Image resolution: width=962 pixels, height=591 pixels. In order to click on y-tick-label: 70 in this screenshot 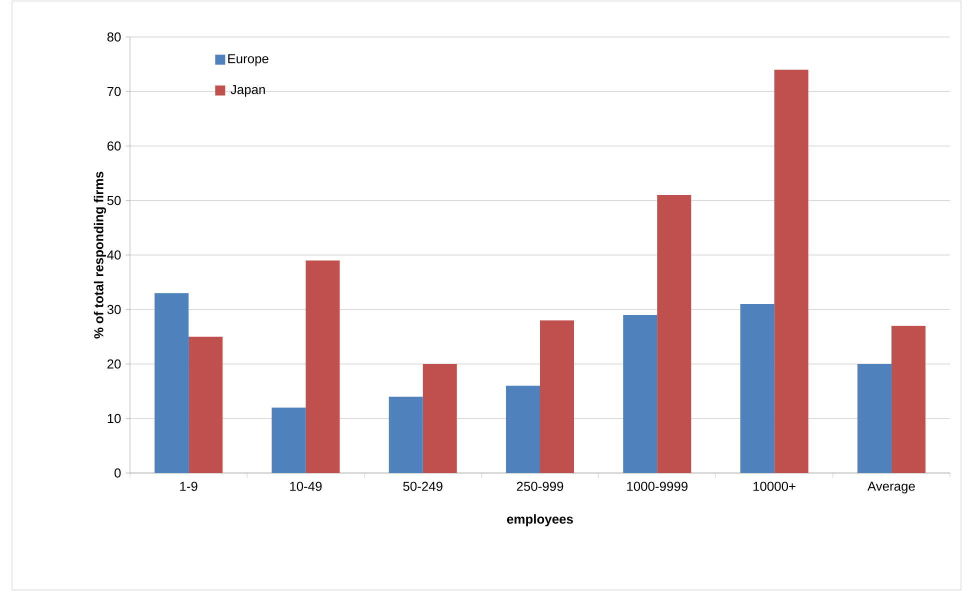, I will do `click(114, 91)`.